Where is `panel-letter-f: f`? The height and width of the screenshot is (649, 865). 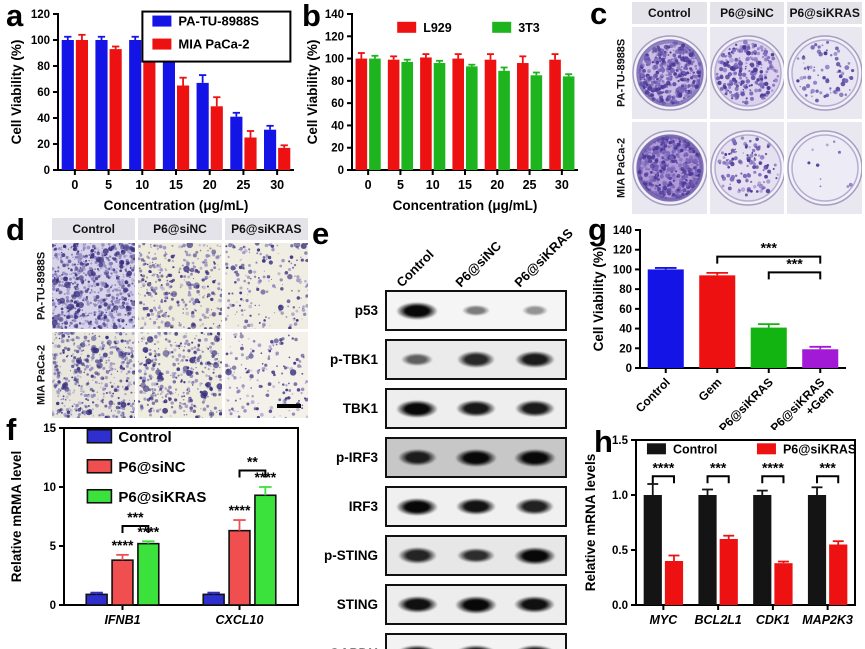
panel-letter-f: f is located at coordinates (11, 429).